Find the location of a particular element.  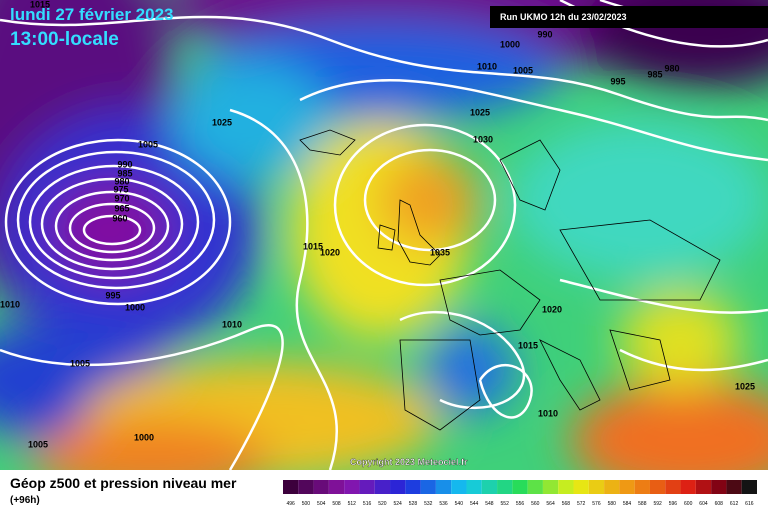

legend-label: 552 is located at coordinates (505, 504).